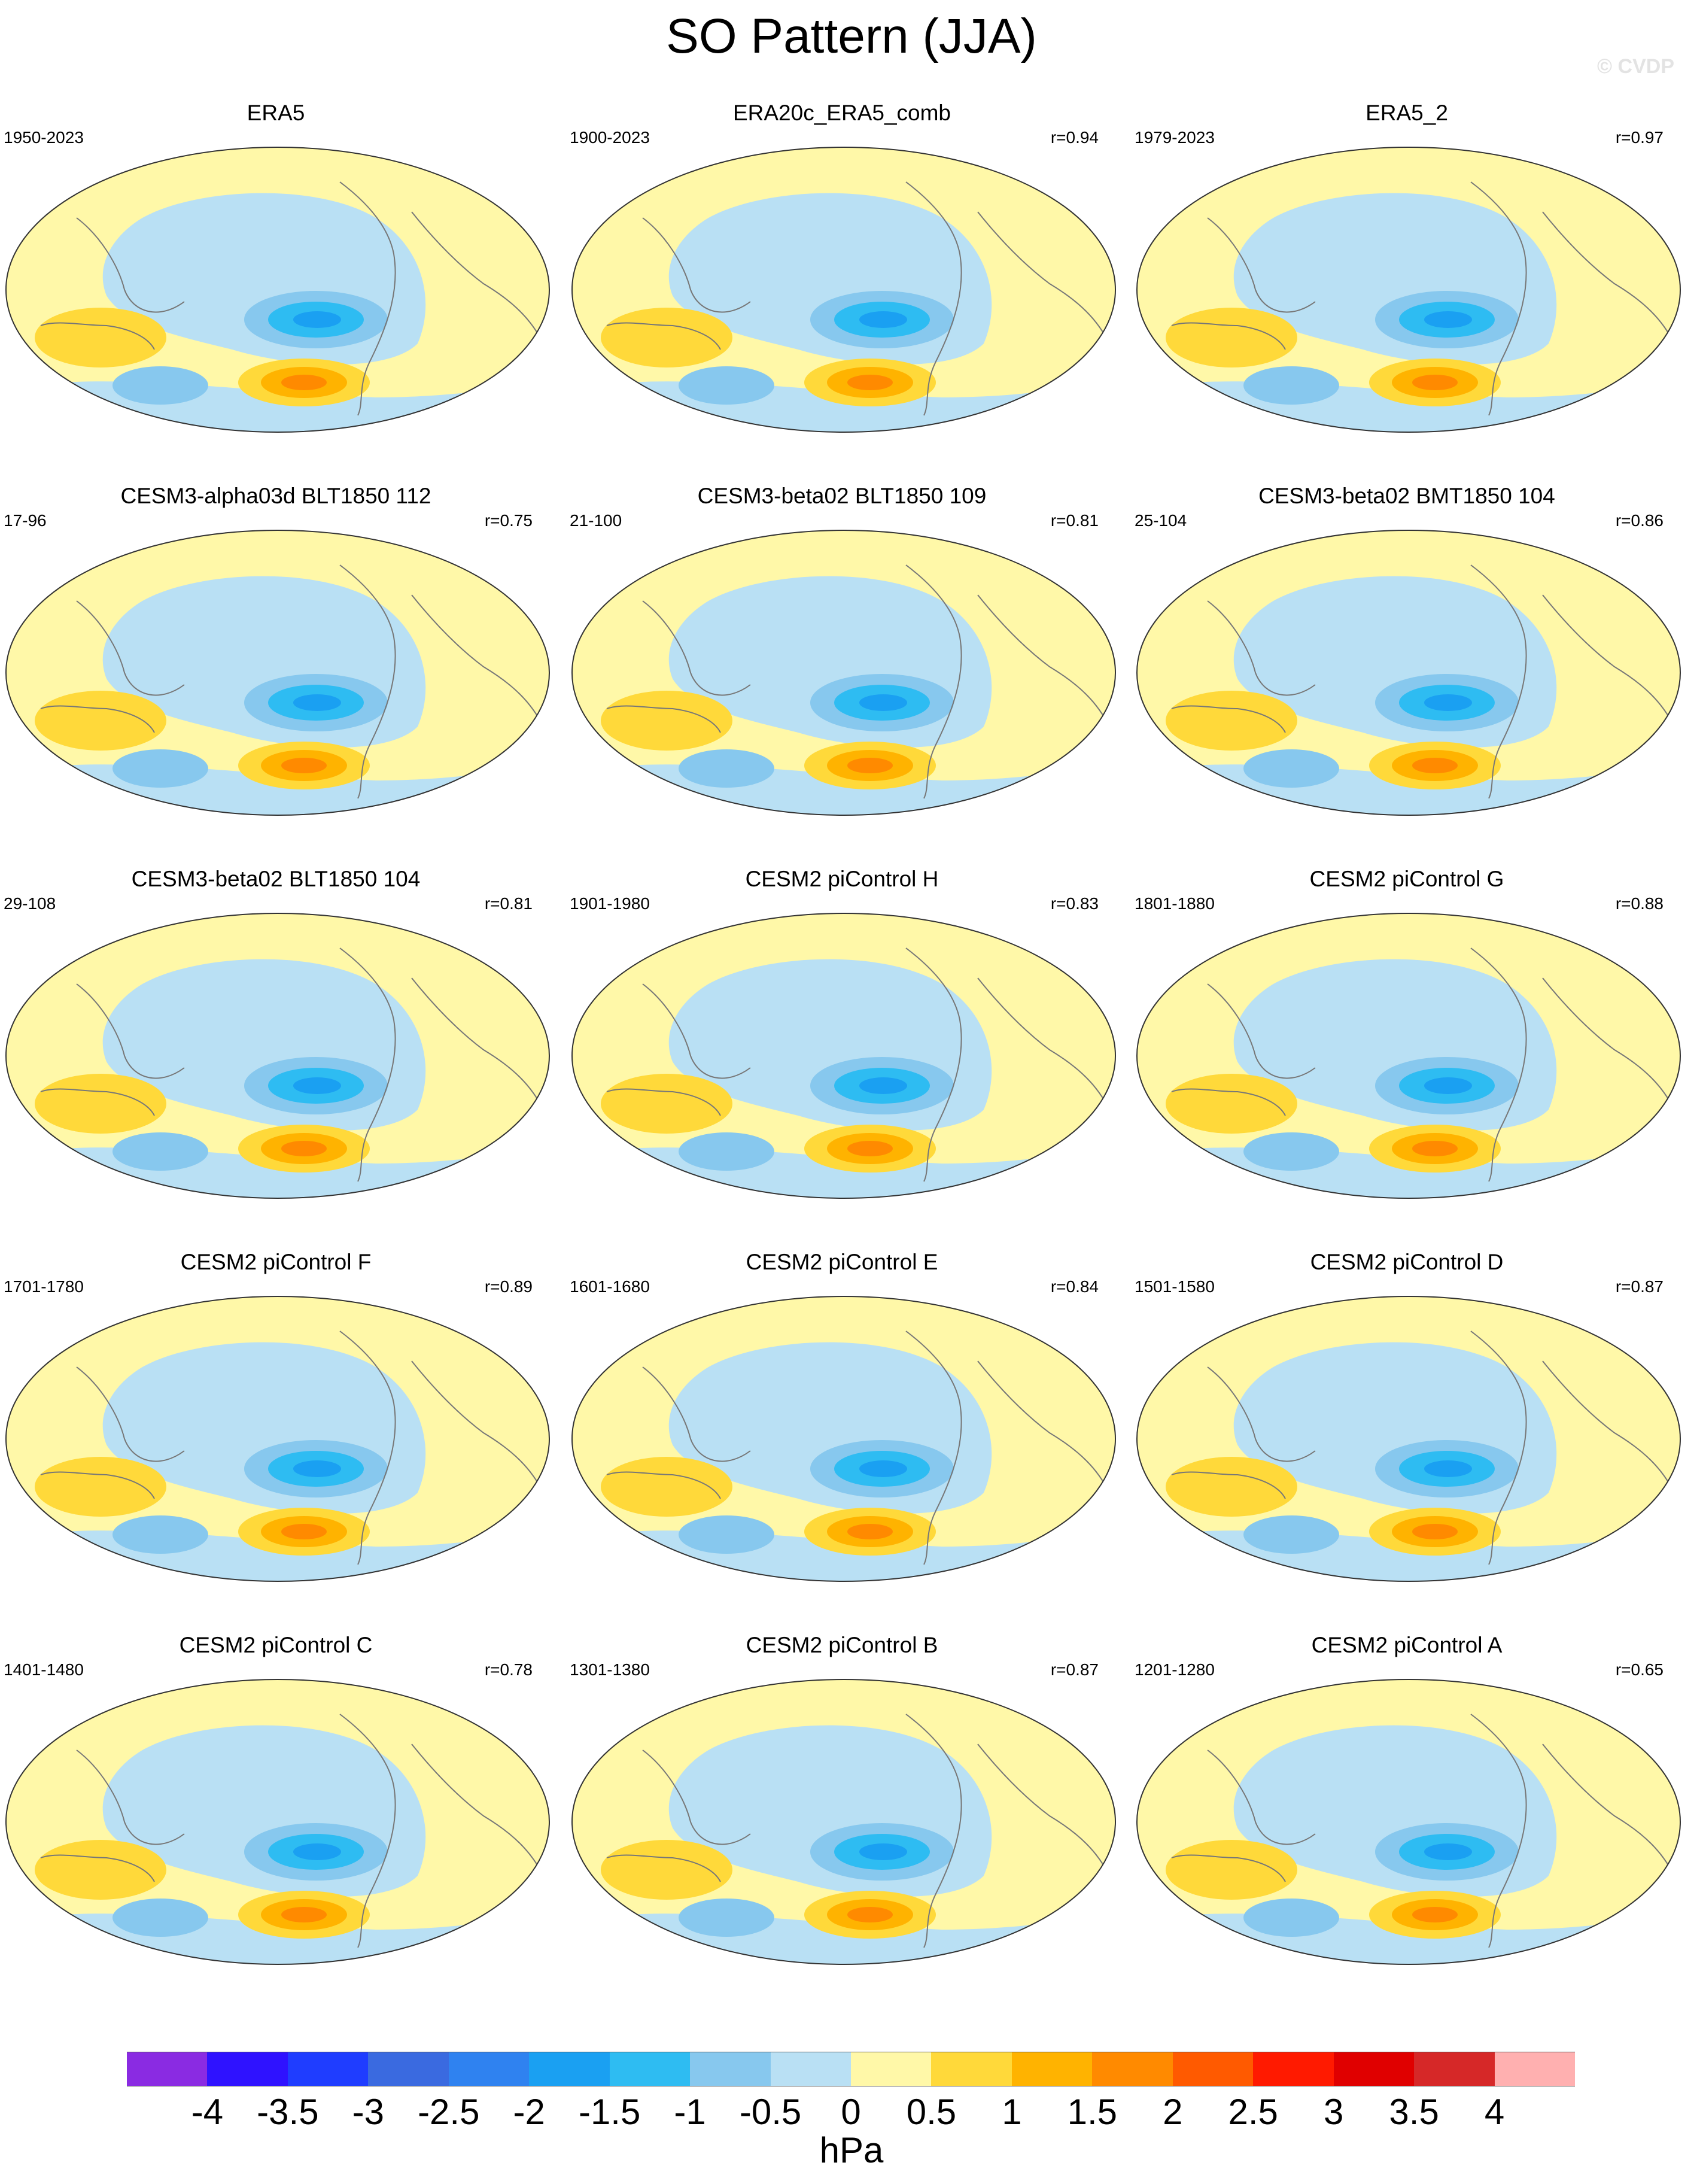 The height and width of the screenshot is (2184, 1703). What do you see at coordinates (1012, 2112) in the screenshot?
I see `colorbar-tick-label: 1` at bounding box center [1012, 2112].